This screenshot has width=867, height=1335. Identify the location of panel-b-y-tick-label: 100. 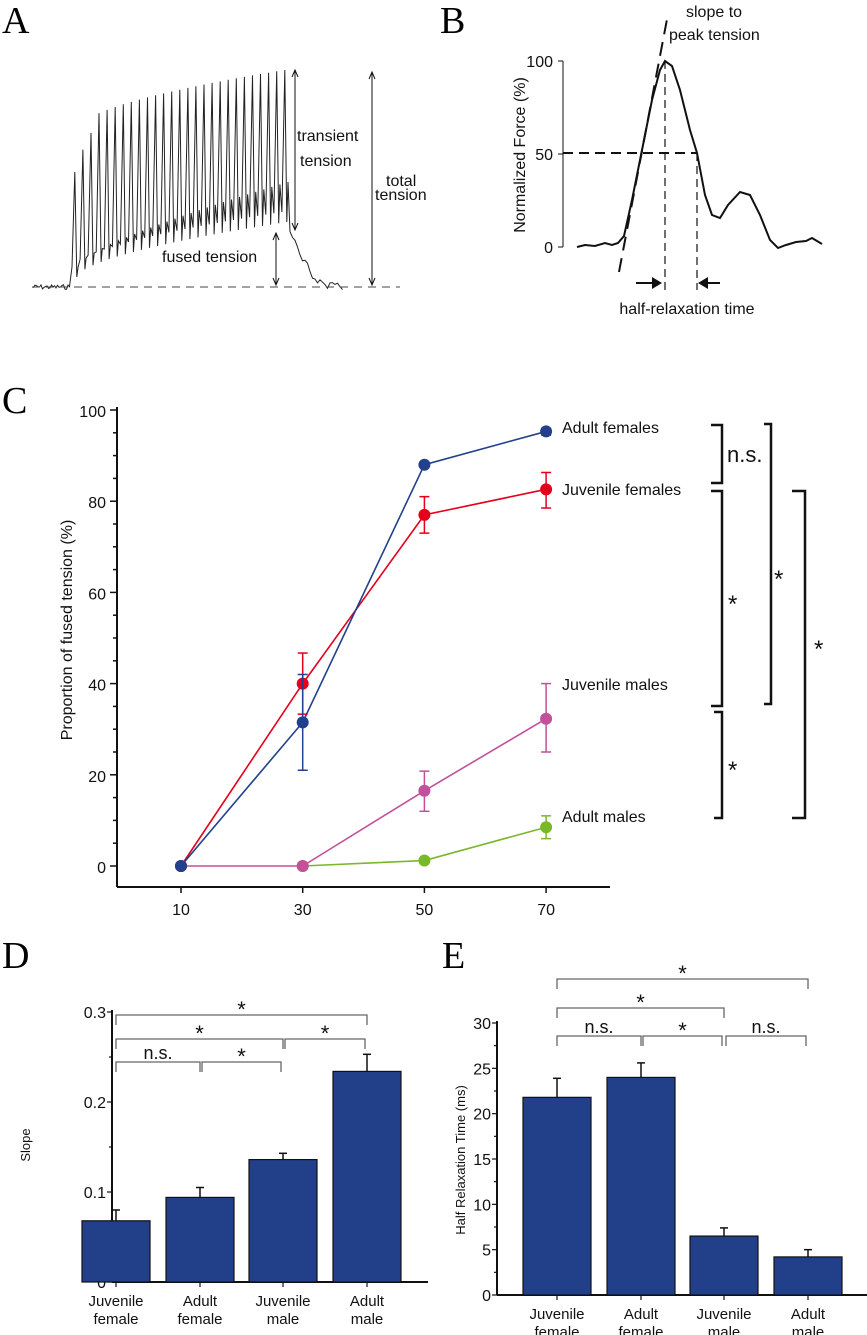
(539, 62).